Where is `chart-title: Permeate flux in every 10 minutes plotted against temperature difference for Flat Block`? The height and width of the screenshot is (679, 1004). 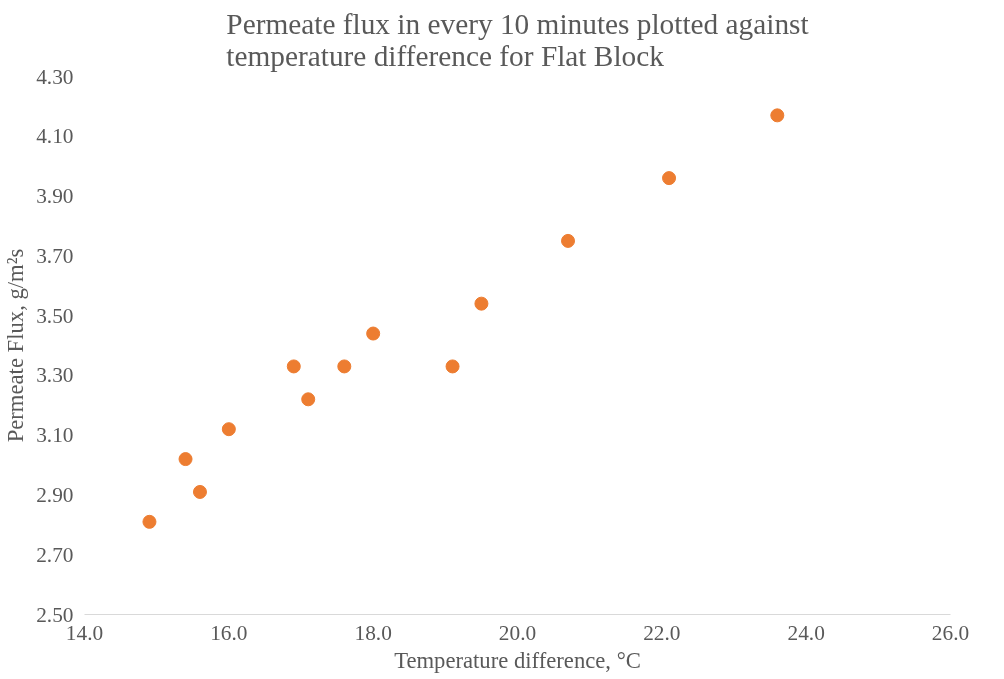
chart-title: Permeate flux in every 10 minutes plotted against temperature difference for Flat Block is located at coordinates (517, 39).